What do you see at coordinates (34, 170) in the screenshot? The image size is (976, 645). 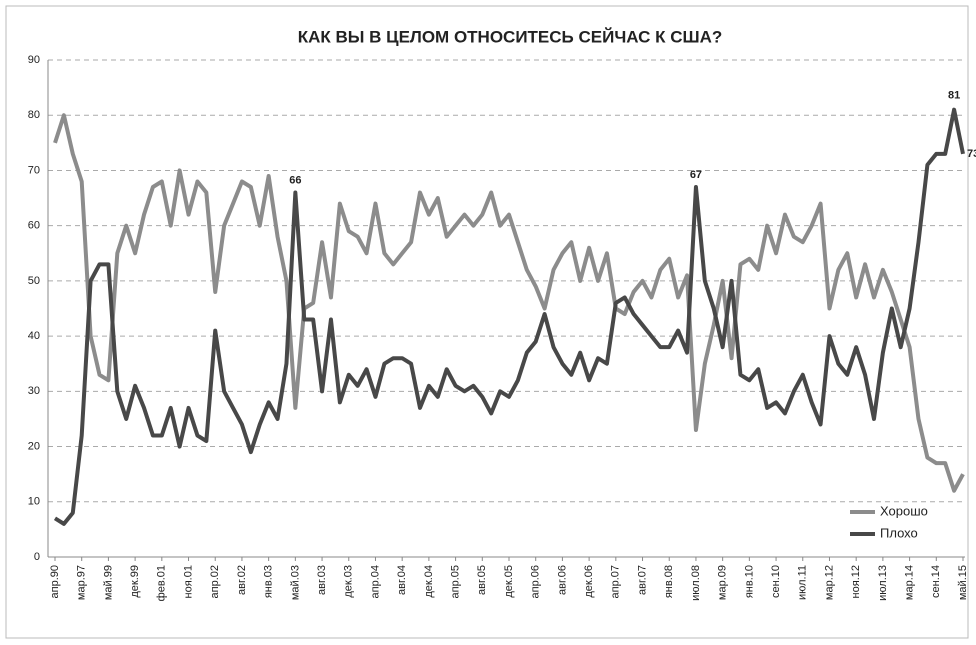 I see `y-tick-label: 70` at bounding box center [34, 170].